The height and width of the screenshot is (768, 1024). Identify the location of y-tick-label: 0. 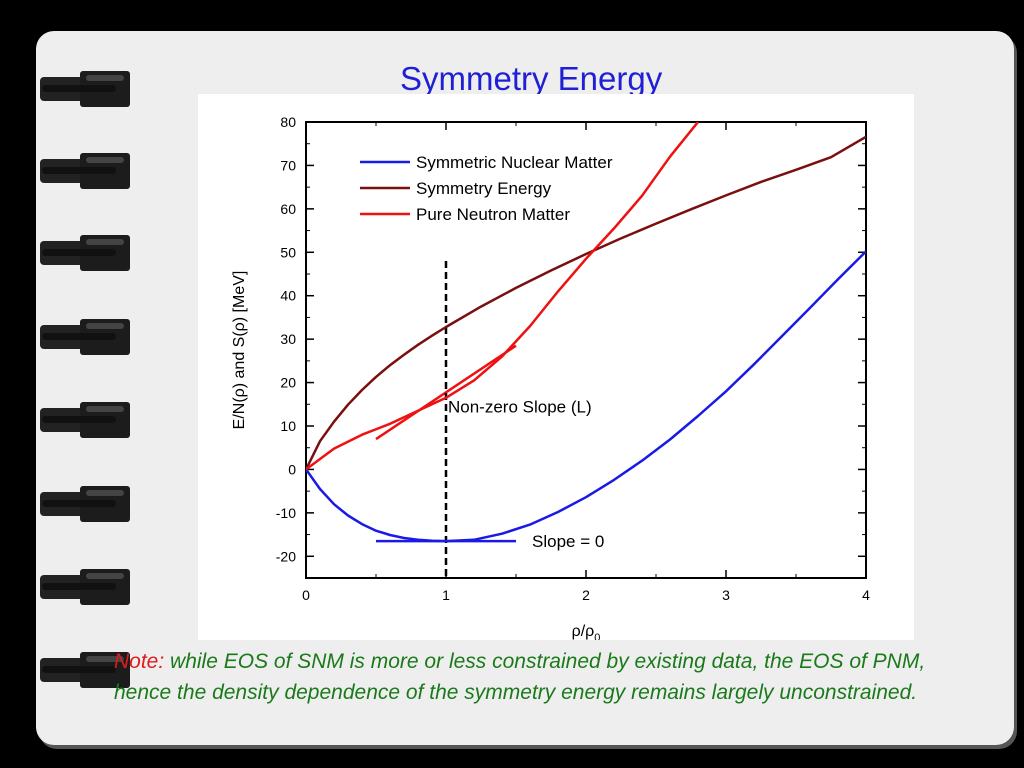
(292, 469).